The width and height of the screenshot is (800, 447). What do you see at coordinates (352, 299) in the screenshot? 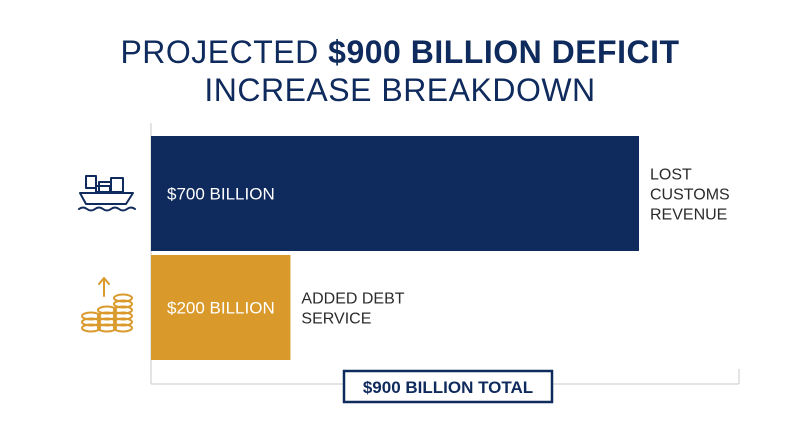
I see `category-label-2-line-1: ADDED DEBT` at bounding box center [352, 299].